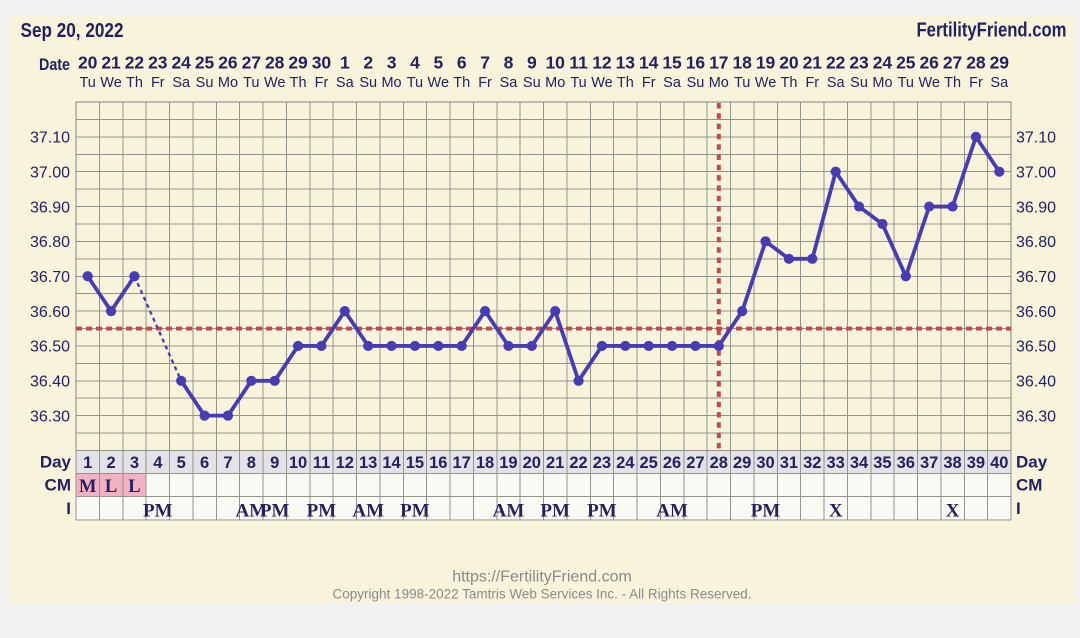 This screenshot has width=1080, height=638. Describe the element at coordinates (298, 463) in the screenshot. I see `svg-text: 10` at that location.